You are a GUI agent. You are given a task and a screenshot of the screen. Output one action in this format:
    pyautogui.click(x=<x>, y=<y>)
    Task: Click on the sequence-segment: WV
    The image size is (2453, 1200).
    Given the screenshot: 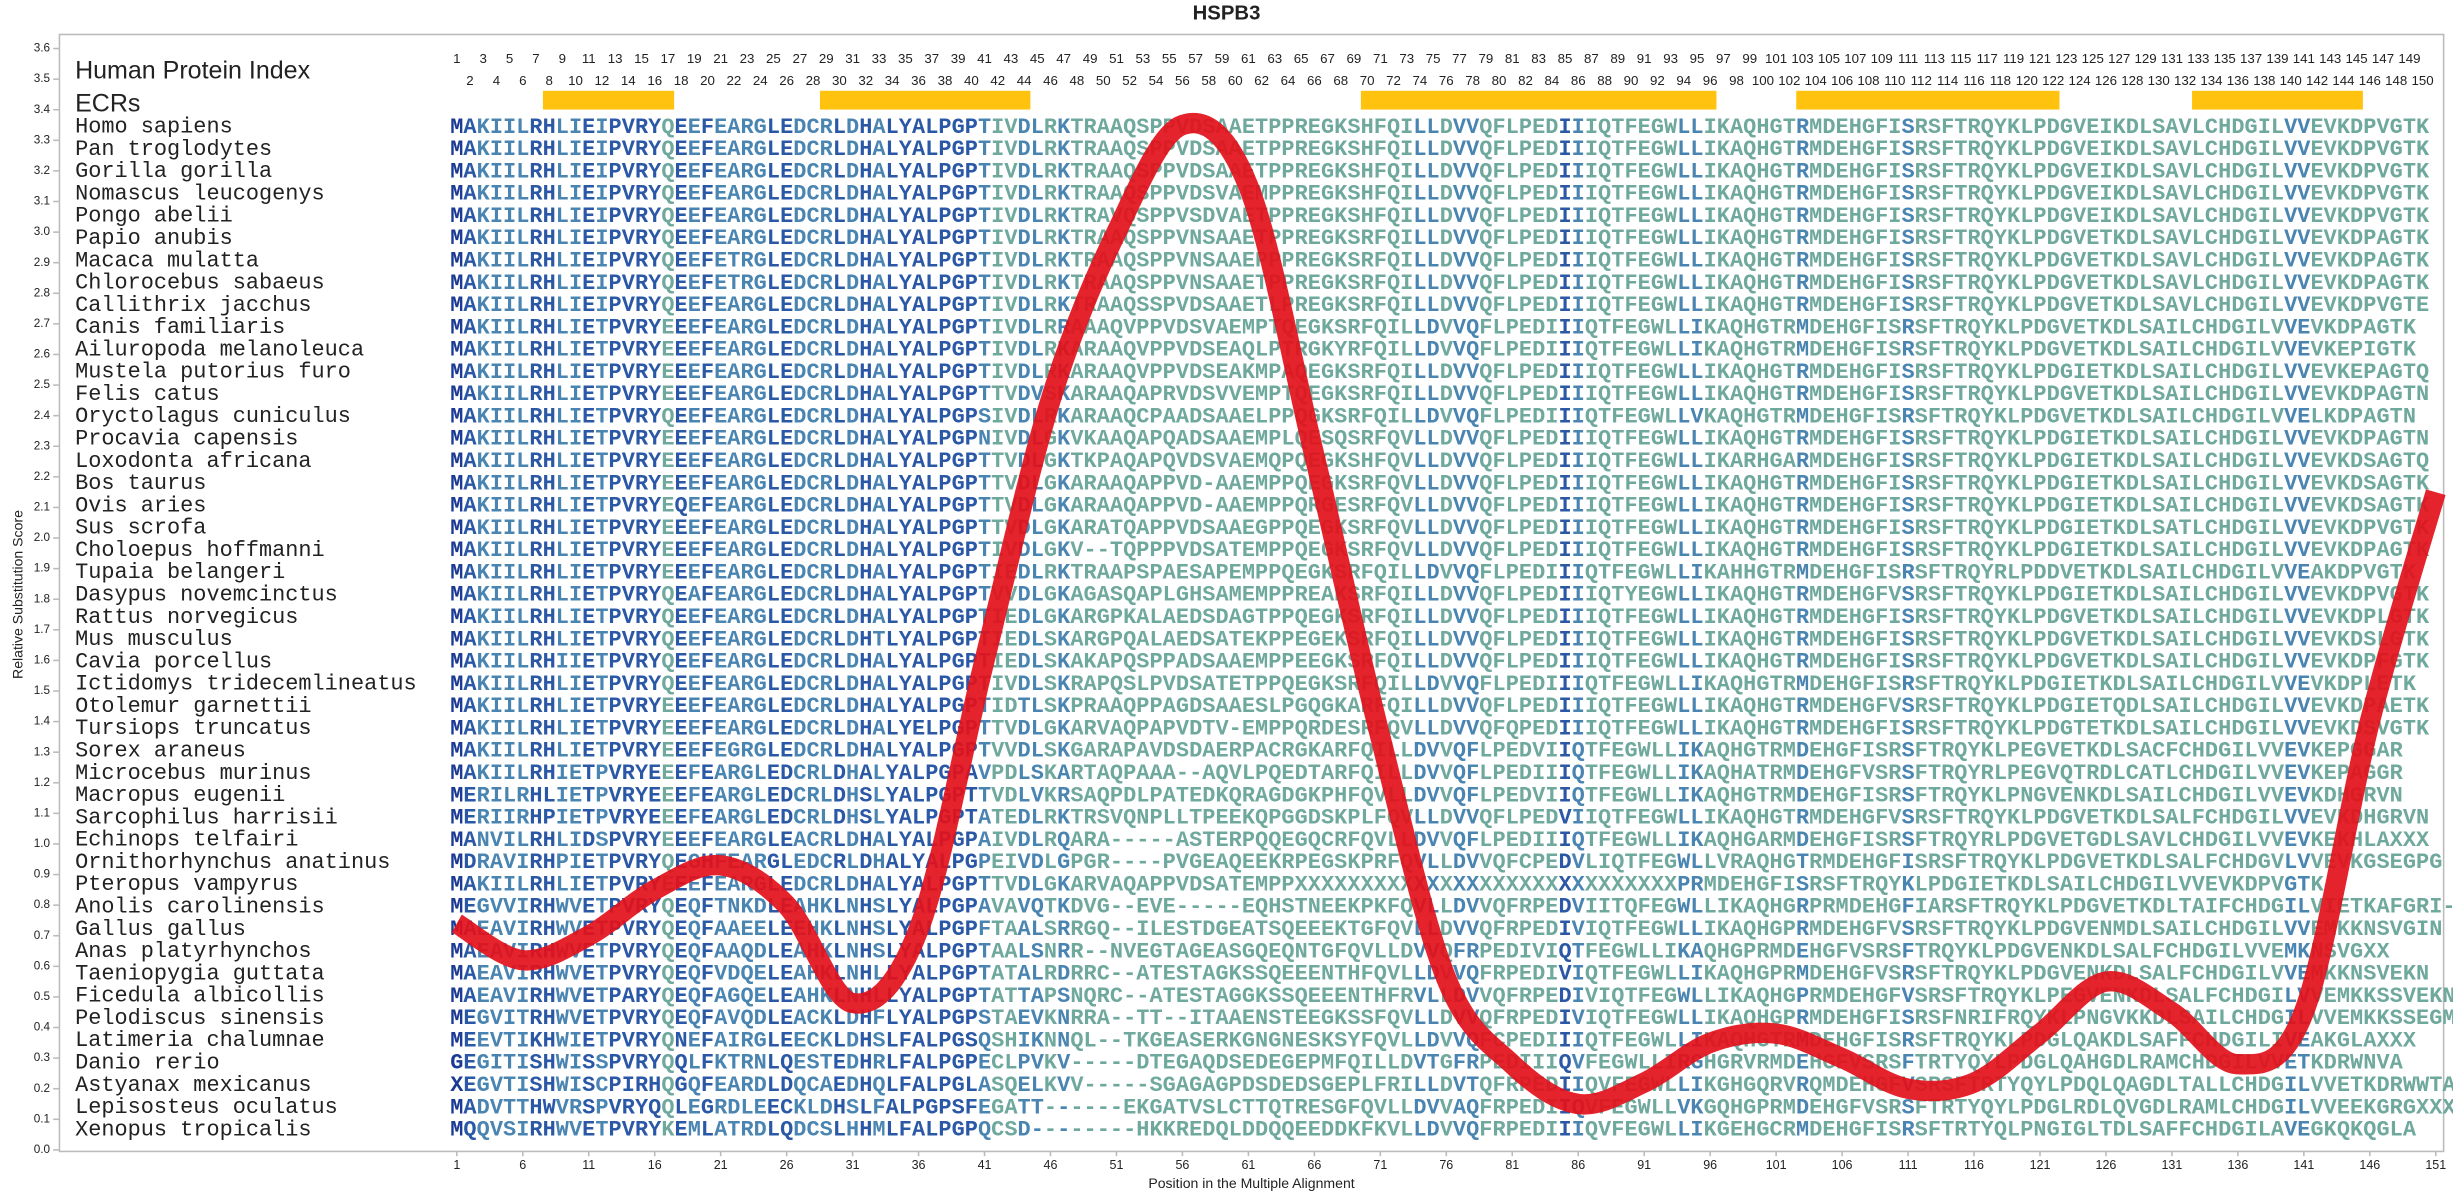 What is the action you would take?
    pyautogui.click(x=569, y=1018)
    